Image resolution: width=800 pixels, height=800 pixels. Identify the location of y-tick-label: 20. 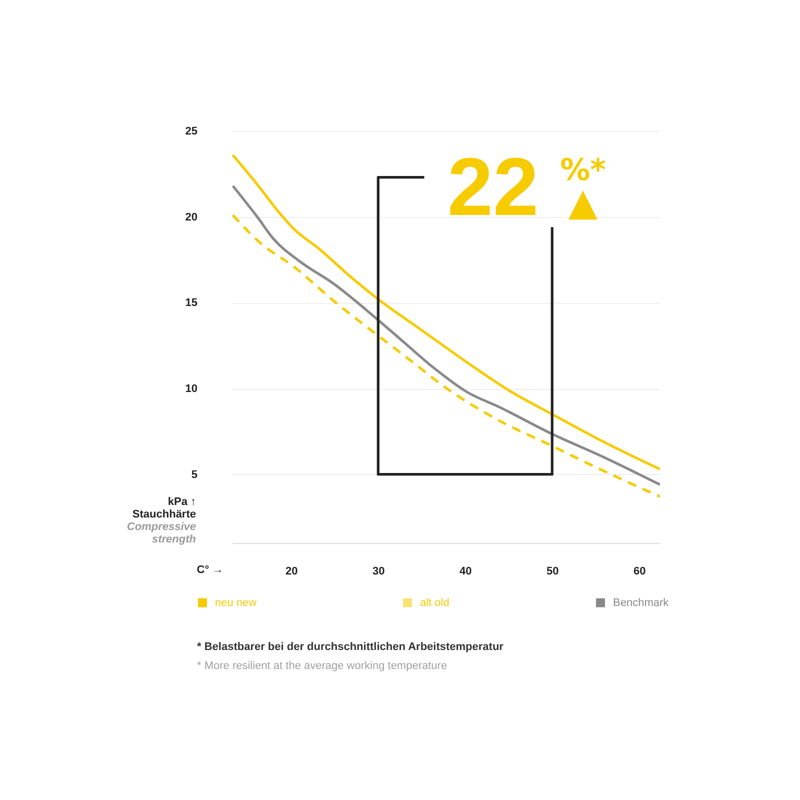
(191, 217).